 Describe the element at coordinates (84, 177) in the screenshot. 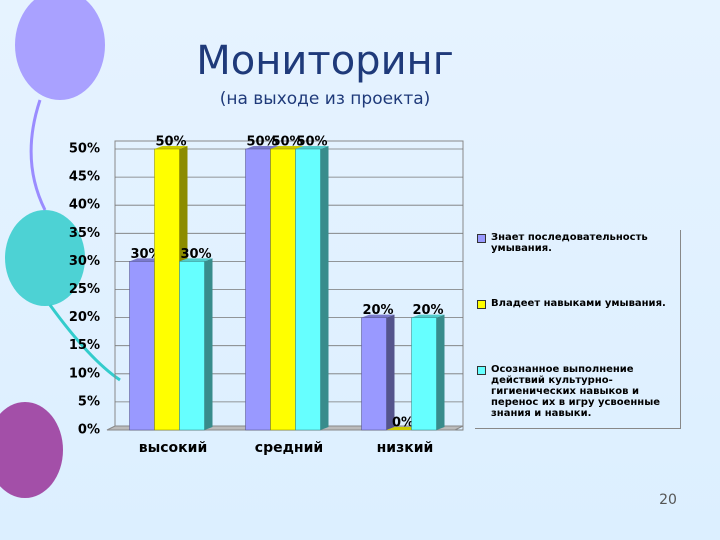

I see `y-tick-label: 45%` at that location.